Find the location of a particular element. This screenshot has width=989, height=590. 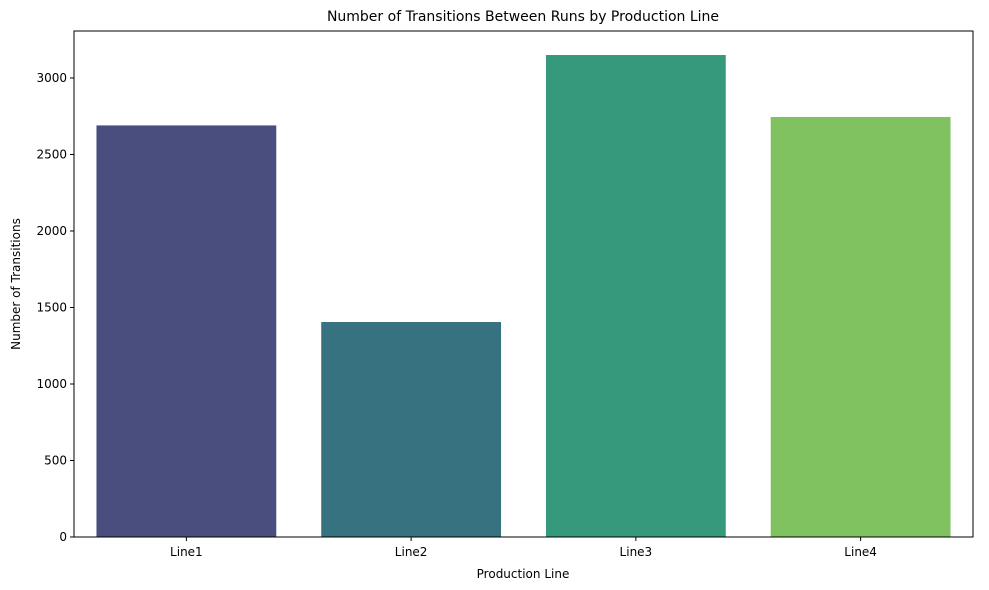

x-tick-label: Line1 is located at coordinates (186, 552).